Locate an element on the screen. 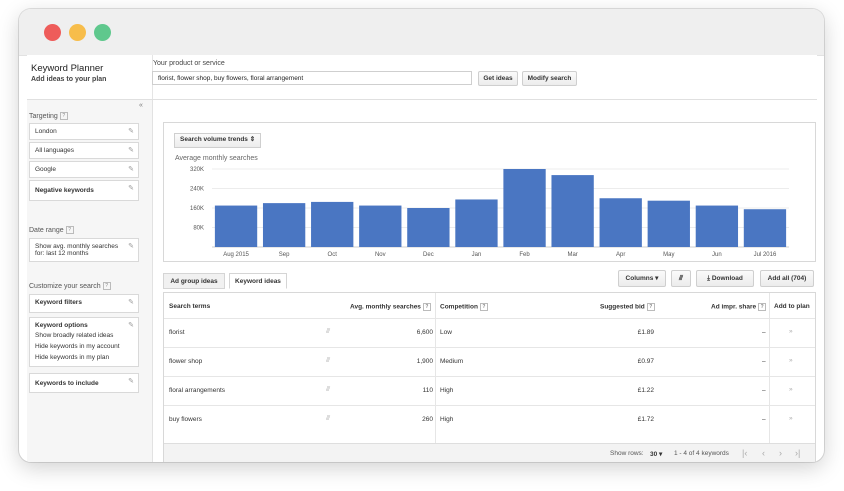  row-2-term: flower shop is located at coordinates (186, 361).